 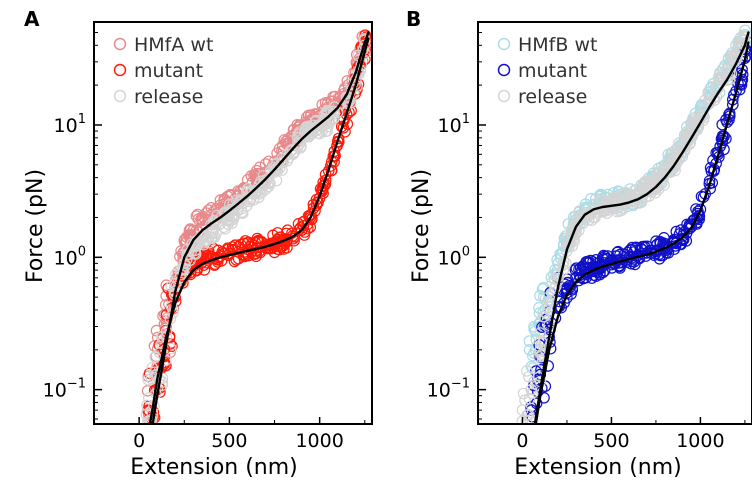 What do you see at coordinates (319, 441) in the screenshot?
I see `panel-a-x-tick-label: 1000` at bounding box center [319, 441].